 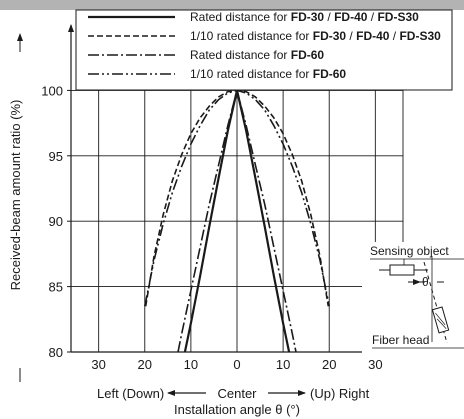 What do you see at coordinates (257, 55) in the screenshot?
I see `legend-label-3: Rated distance for FD-60` at bounding box center [257, 55].